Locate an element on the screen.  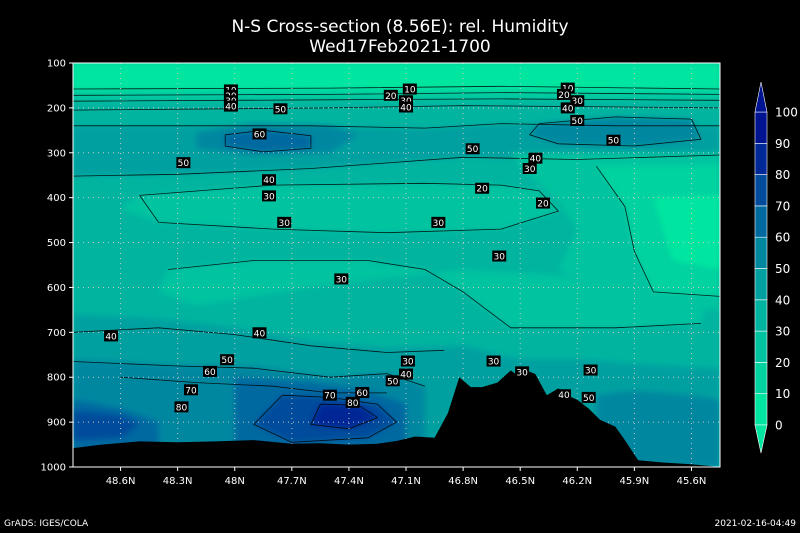
y-tick-label: 200 is located at coordinates (56, 108).